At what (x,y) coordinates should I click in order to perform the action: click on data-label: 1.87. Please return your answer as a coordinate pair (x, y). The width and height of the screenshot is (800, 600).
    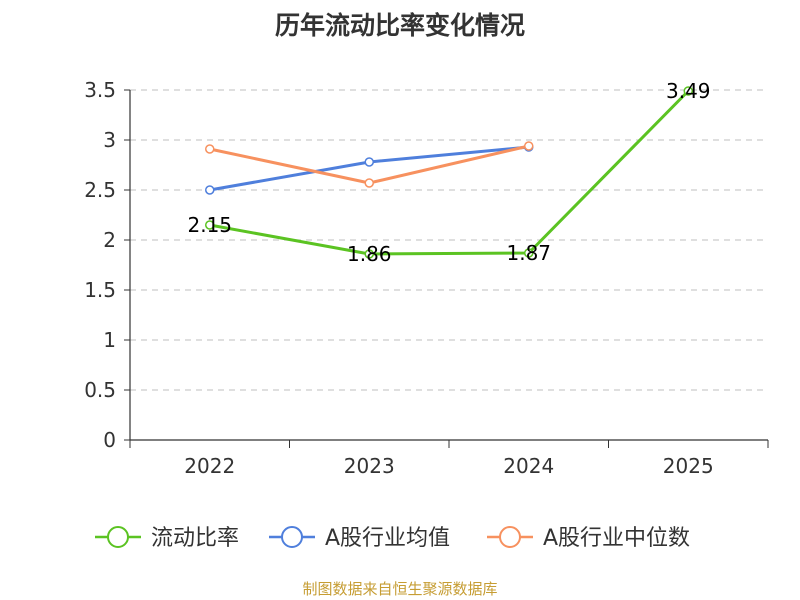
    Looking at the image, I should click on (528, 253).